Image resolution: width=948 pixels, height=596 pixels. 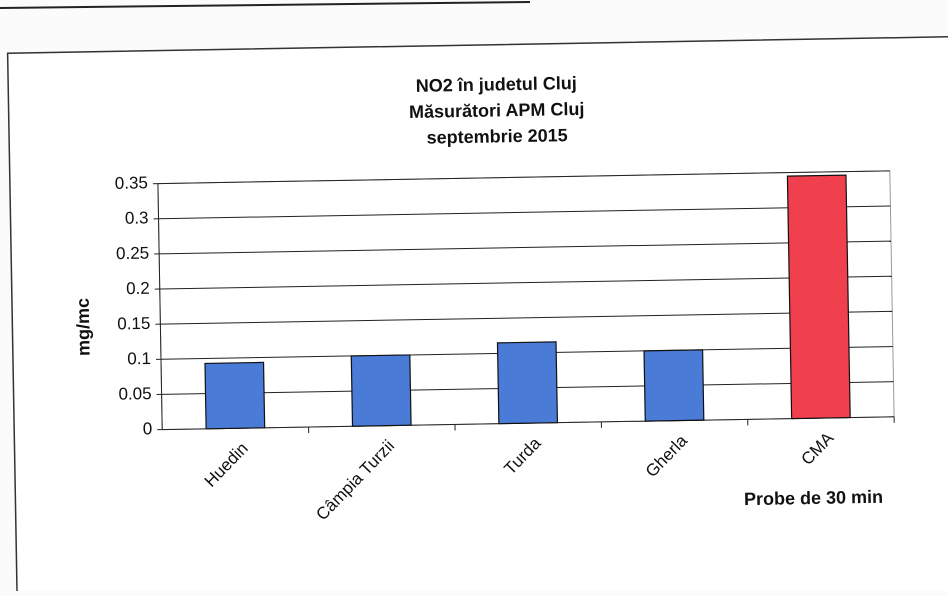 What do you see at coordinates (83, 327) in the screenshot?
I see `y-axis-label: mg/mc` at bounding box center [83, 327].